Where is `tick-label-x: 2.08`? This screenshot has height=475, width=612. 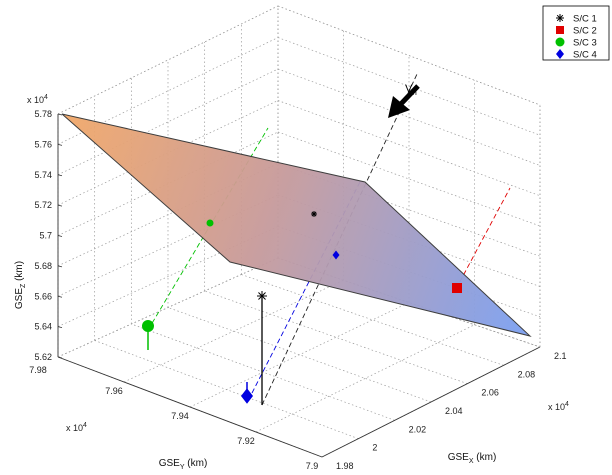 tick-label-x: 2.08 is located at coordinates (527, 374).